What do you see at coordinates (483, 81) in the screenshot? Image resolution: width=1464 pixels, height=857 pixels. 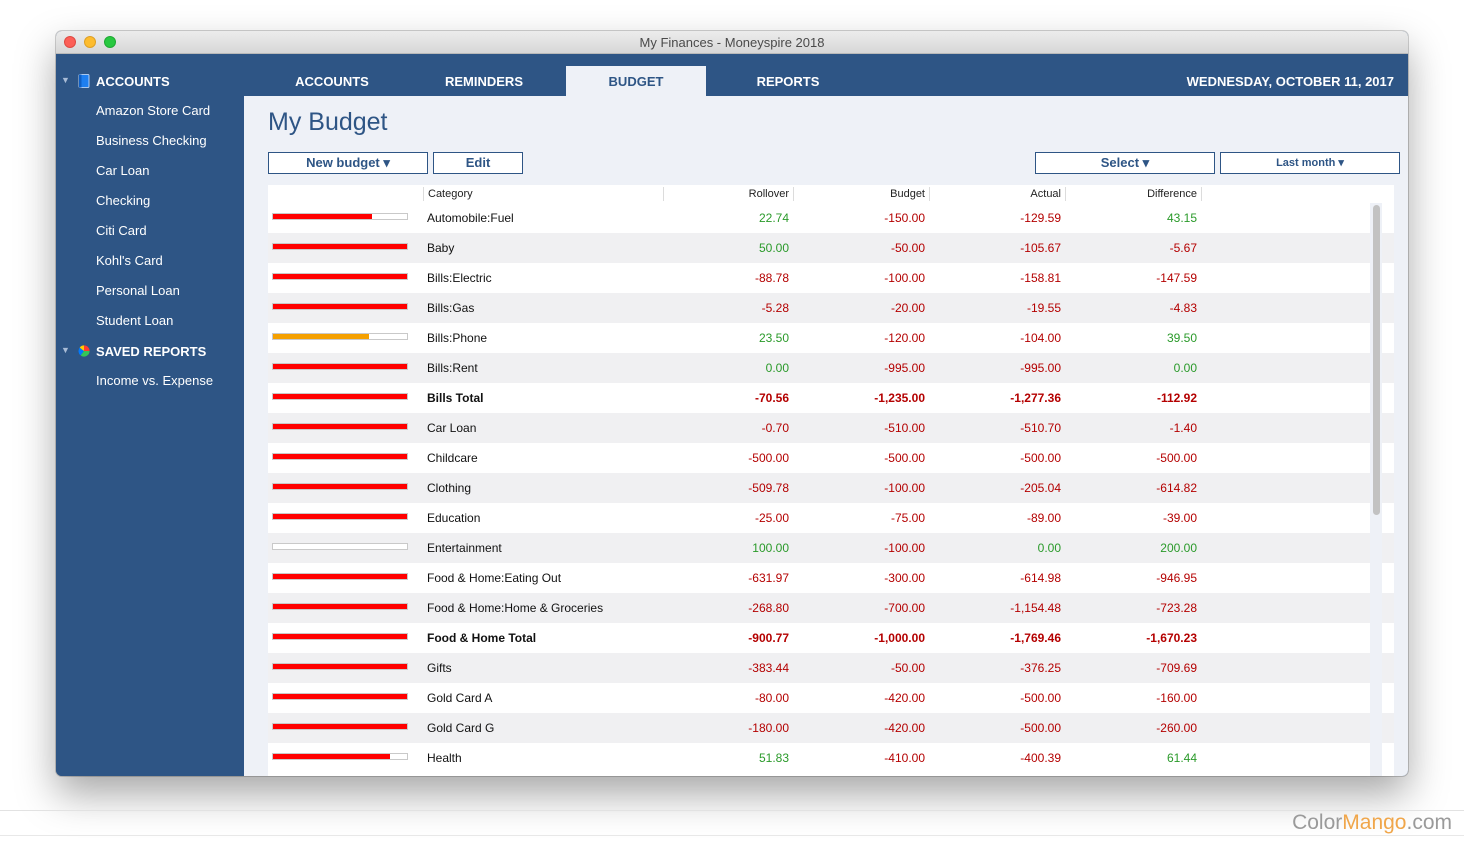 I see `tab-reminders: REMINDERS` at bounding box center [483, 81].